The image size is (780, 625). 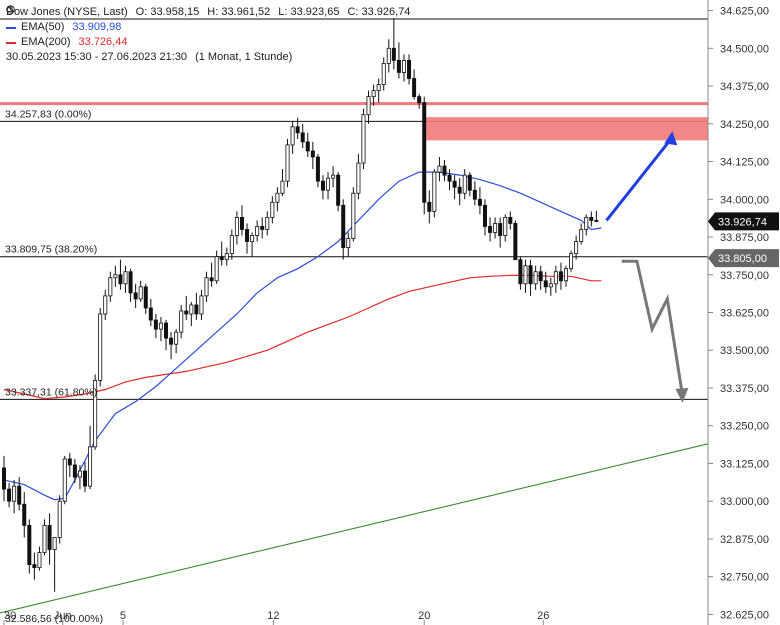 What do you see at coordinates (639, 179) in the screenshot?
I see `bullish-forecast-arrow` at bounding box center [639, 179].